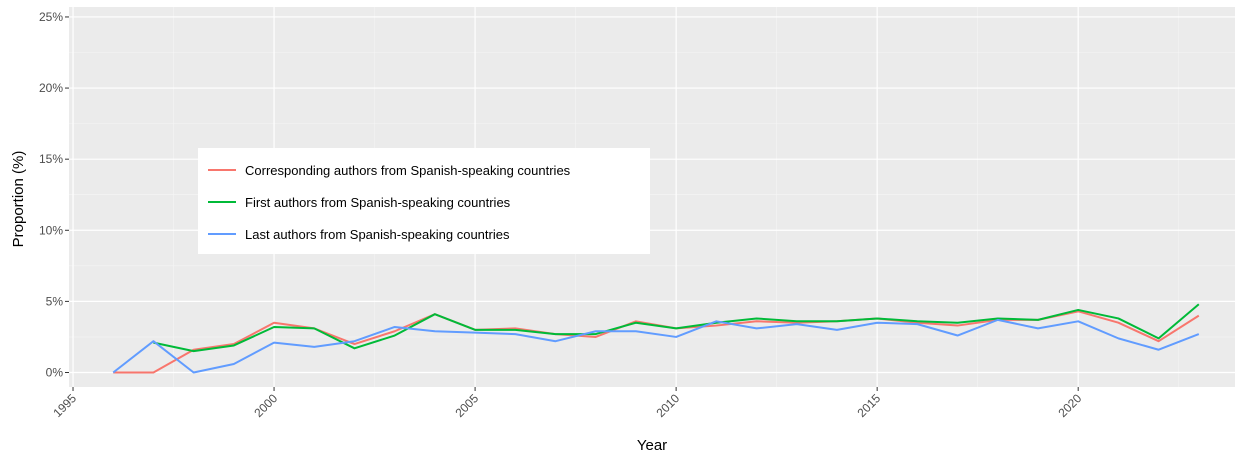 The width and height of the screenshot is (1239, 456). I want to click on y-tick-label-10: 10%, so click(51, 230).